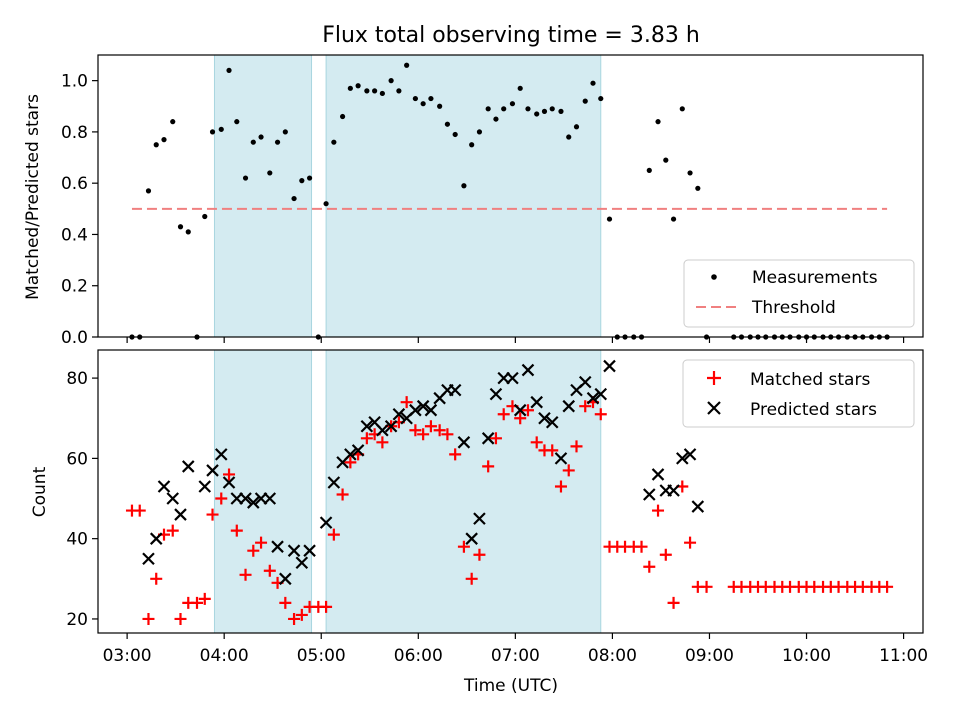 The height and width of the screenshot is (720, 960). I want to click on y-tick-label: 60, so click(77, 459).